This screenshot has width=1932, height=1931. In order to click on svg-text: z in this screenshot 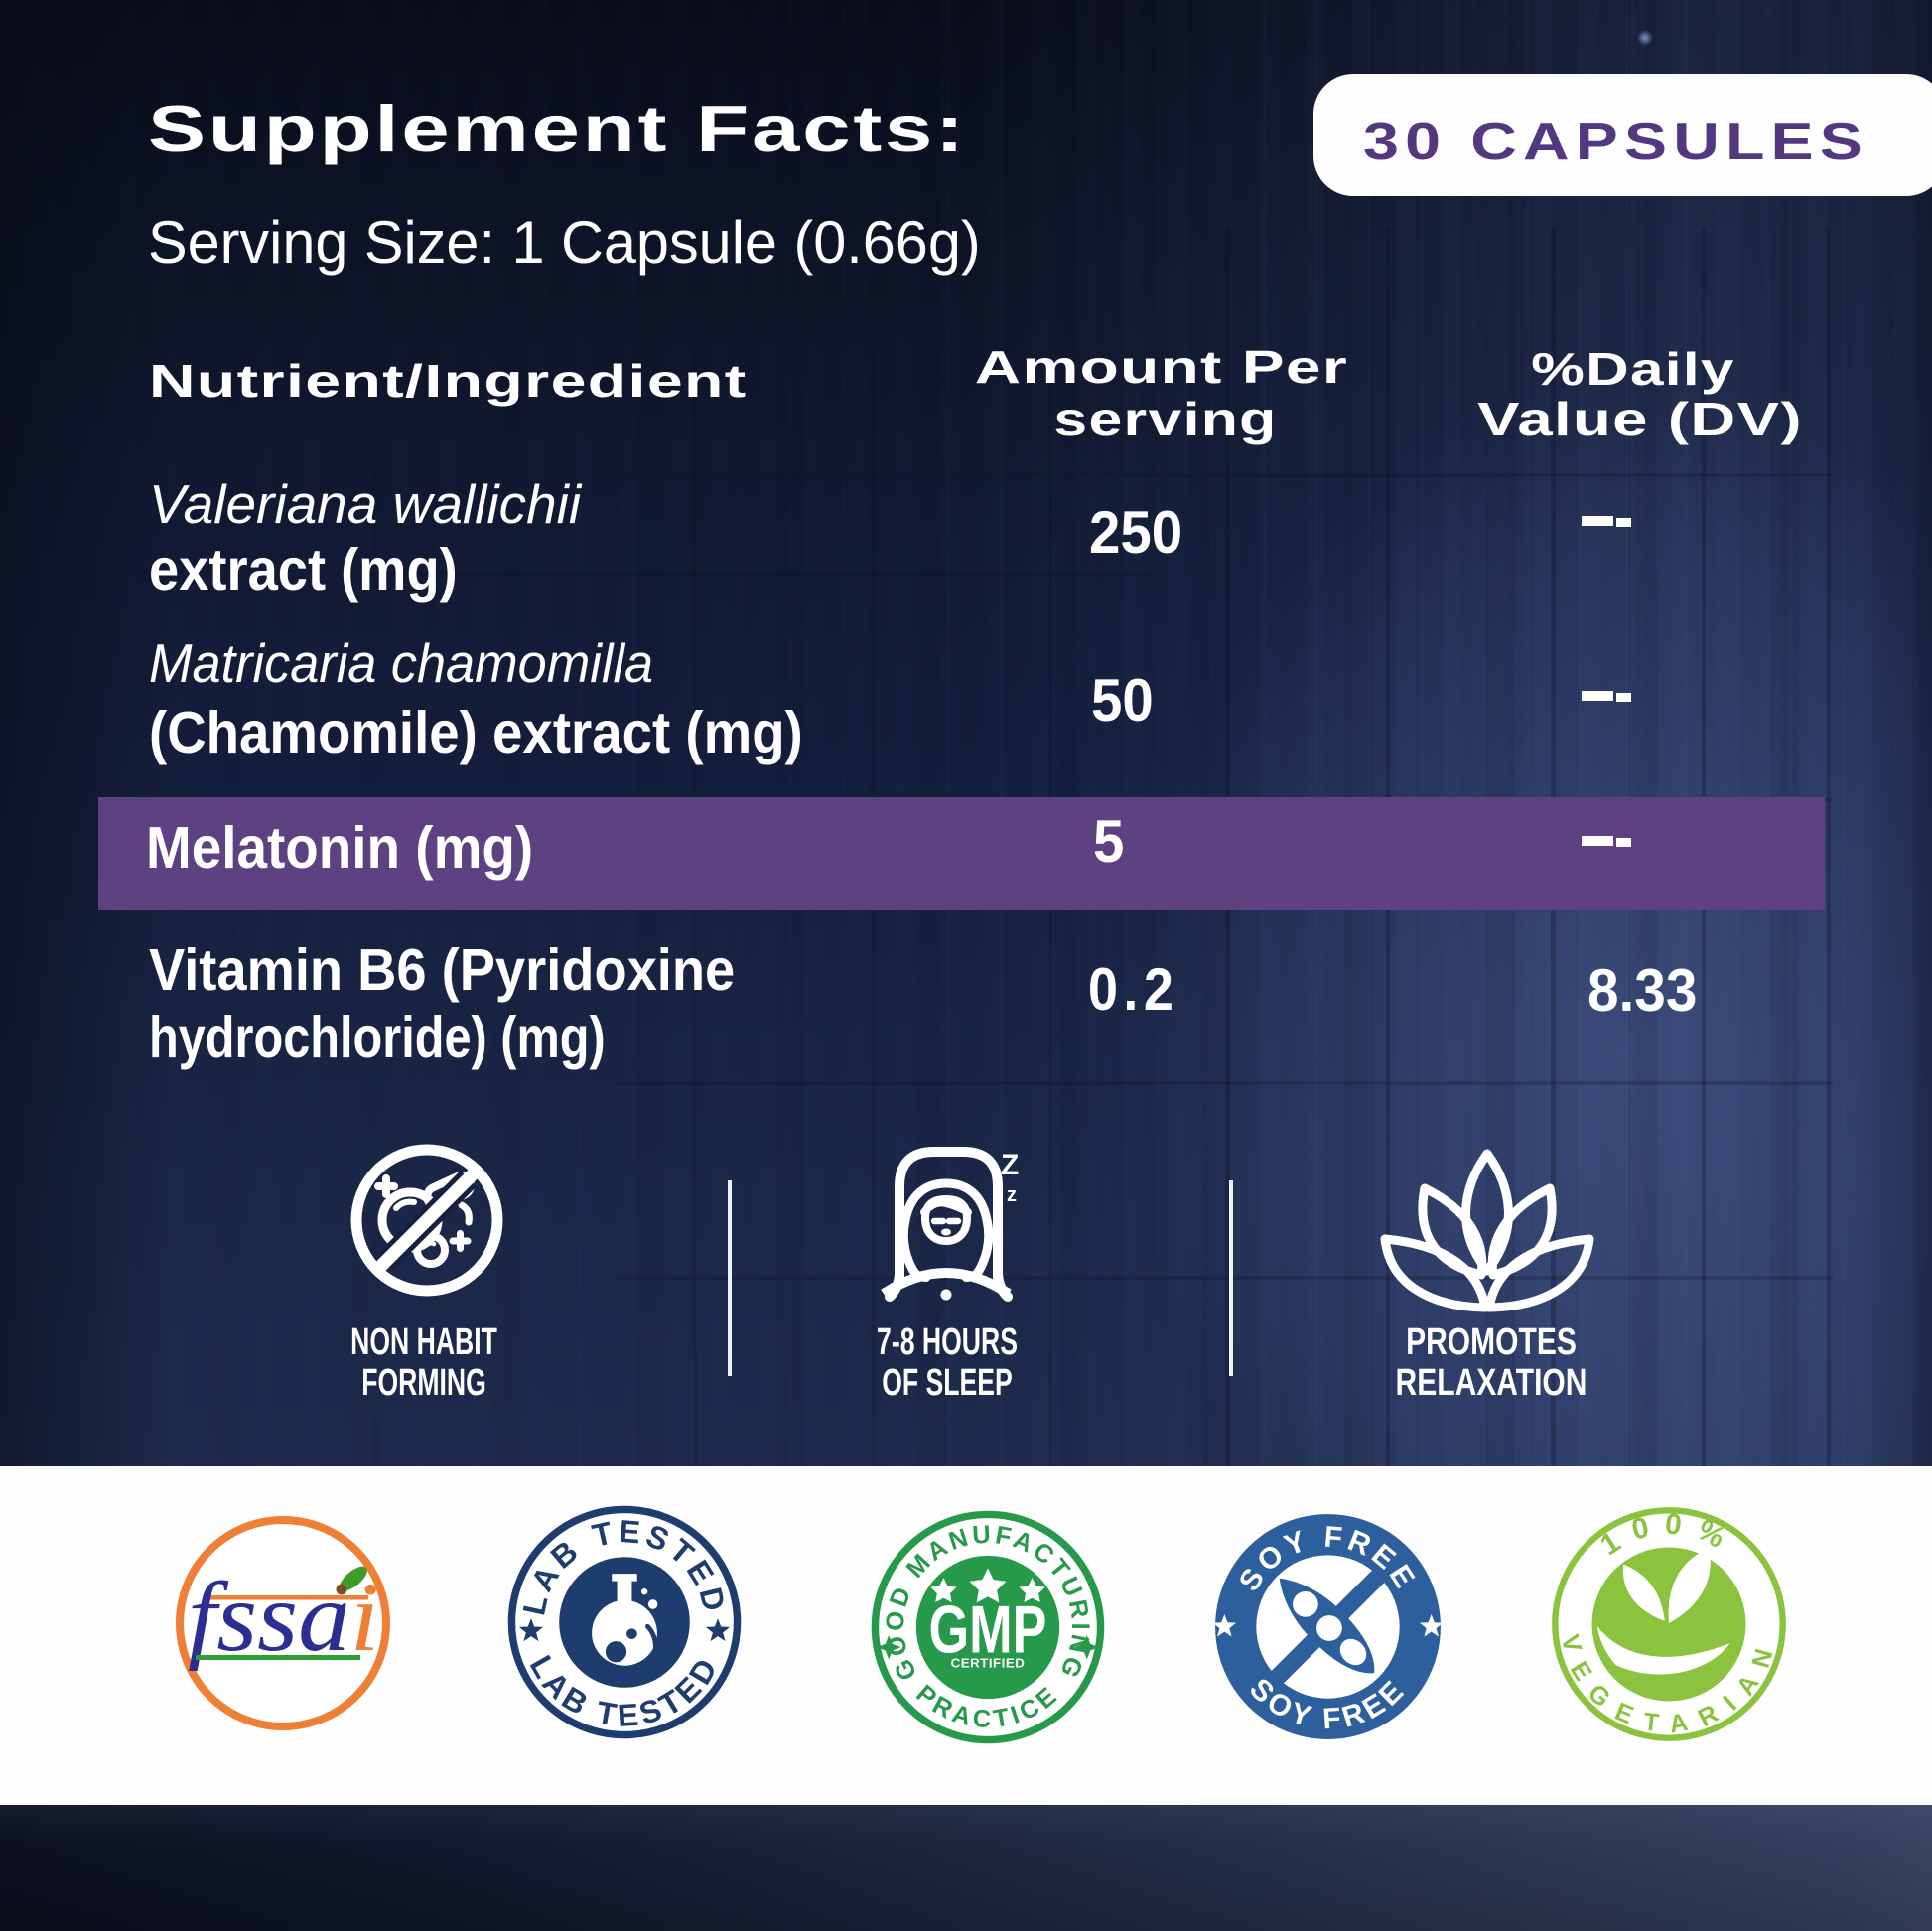, I will do `click(1012, 1195)`.